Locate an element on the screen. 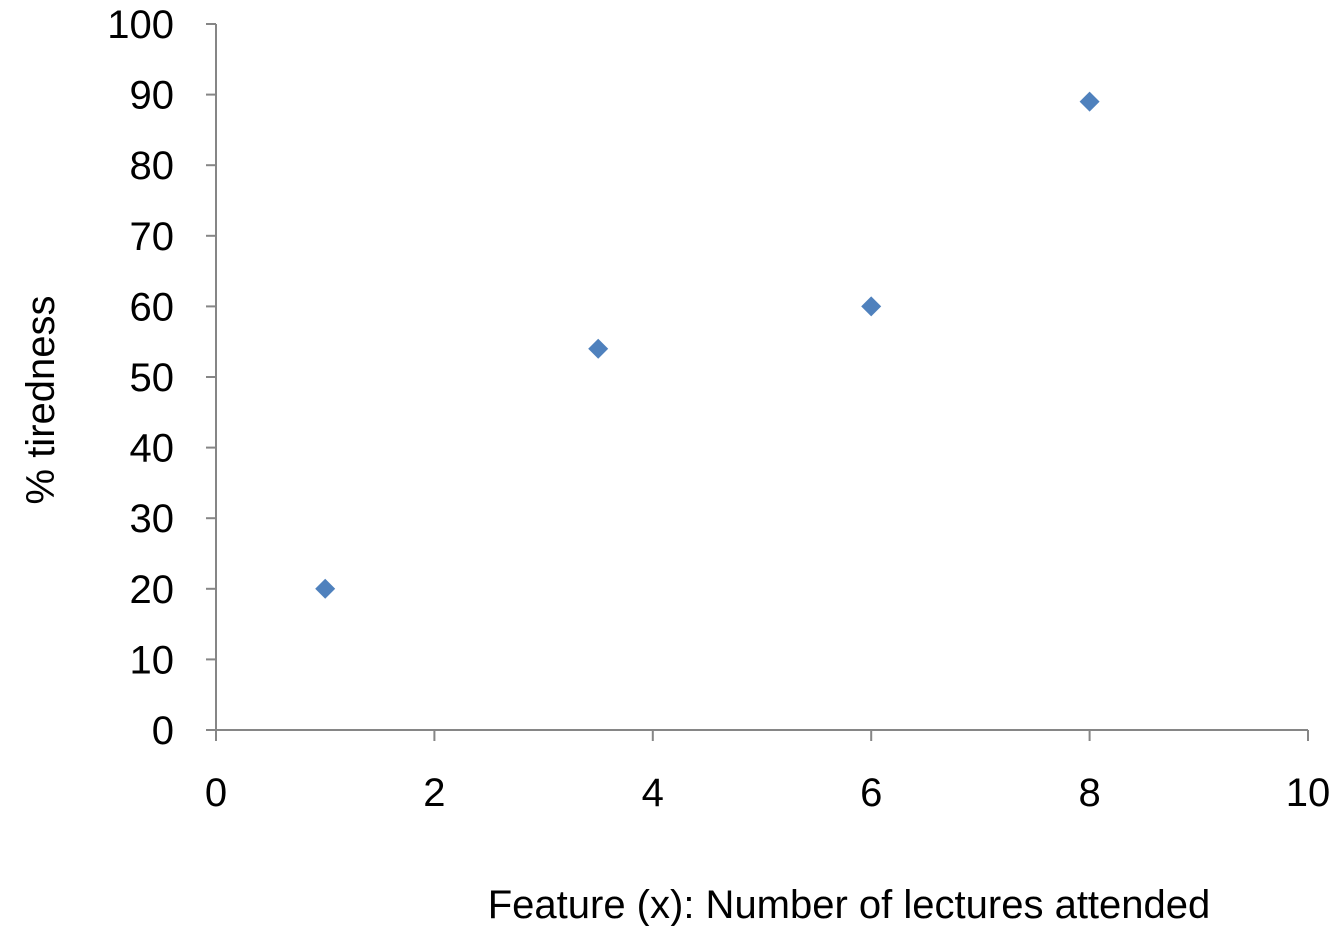 The image size is (1338, 931). x-tick-label: 2 is located at coordinates (434, 793).